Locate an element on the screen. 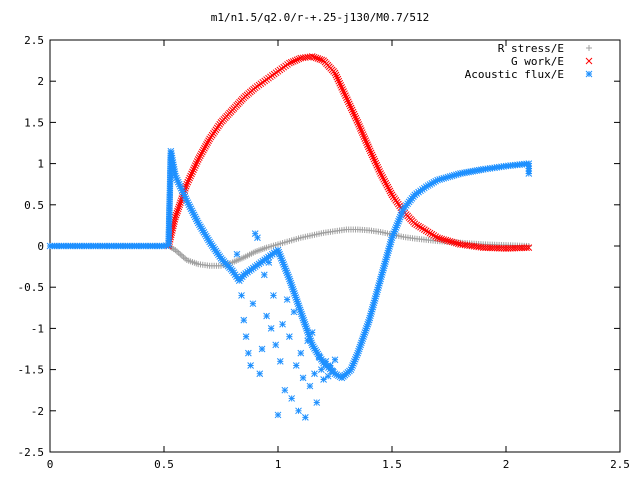  x-tick-label: 0.5 is located at coordinates (164, 464).